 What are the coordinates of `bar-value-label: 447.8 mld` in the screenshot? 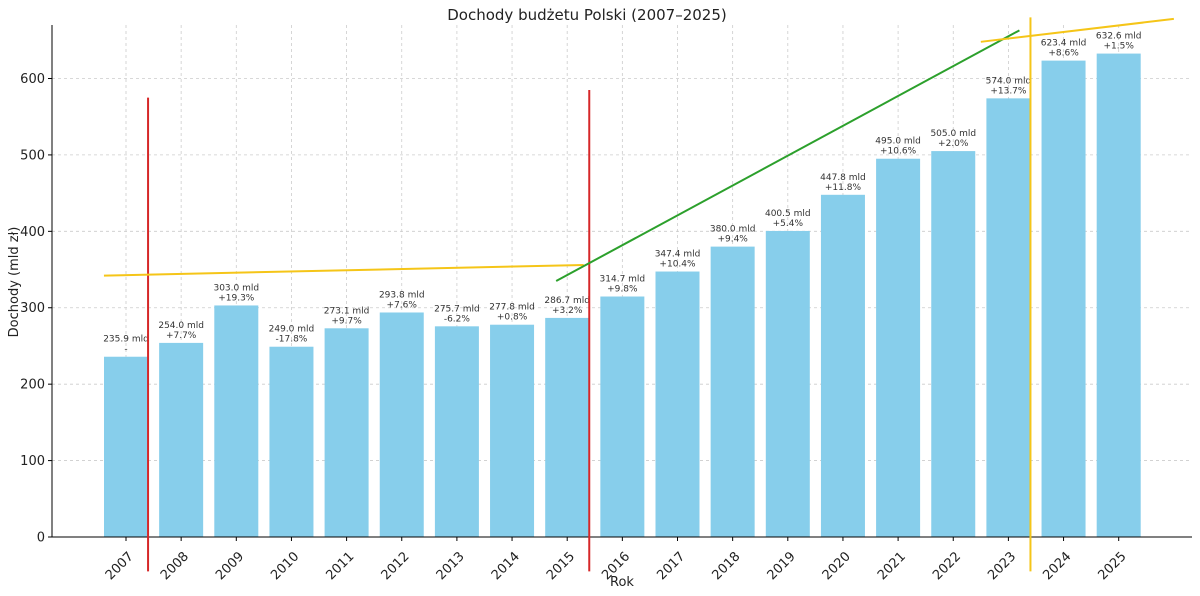 It's located at (843, 178).